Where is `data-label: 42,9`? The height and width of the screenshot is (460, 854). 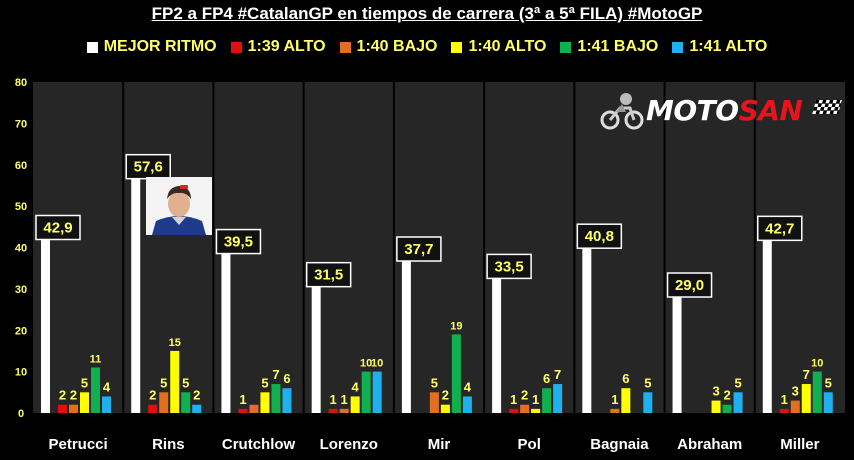
data-label: 42,9 is located at coordinates (57, 228).